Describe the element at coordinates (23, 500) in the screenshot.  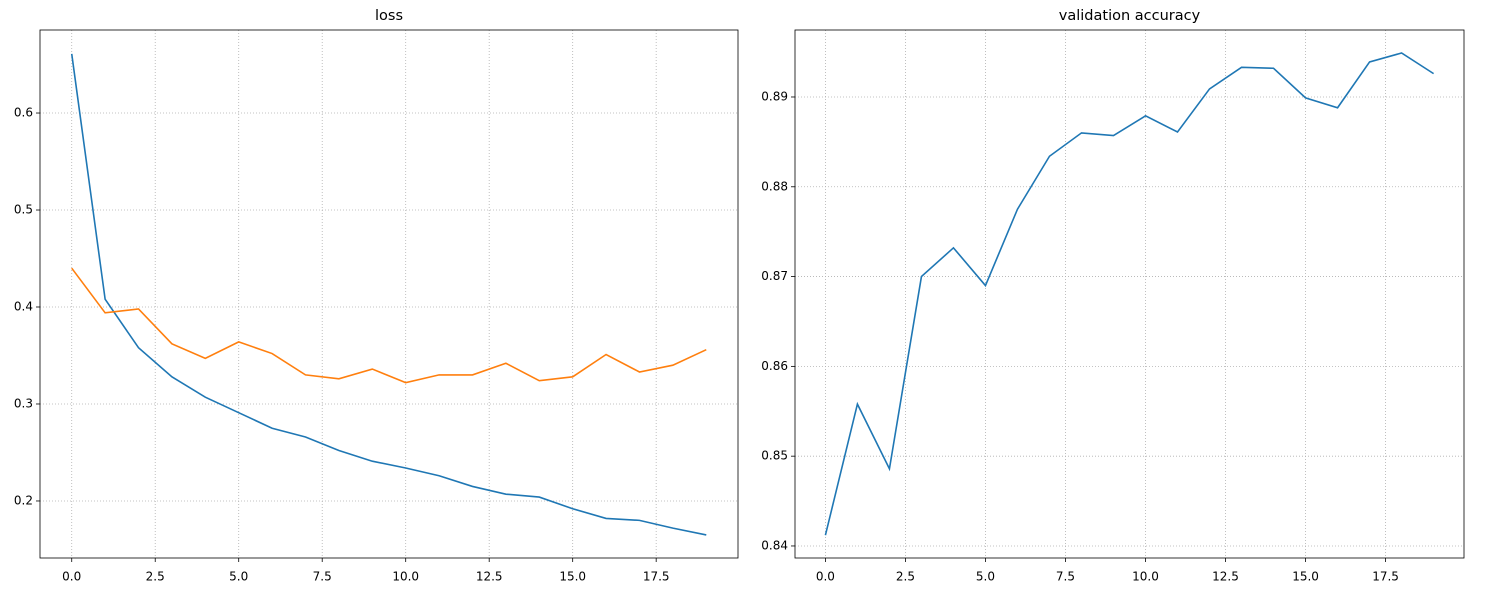
I see `y-tick-label: 0.2` at that location.